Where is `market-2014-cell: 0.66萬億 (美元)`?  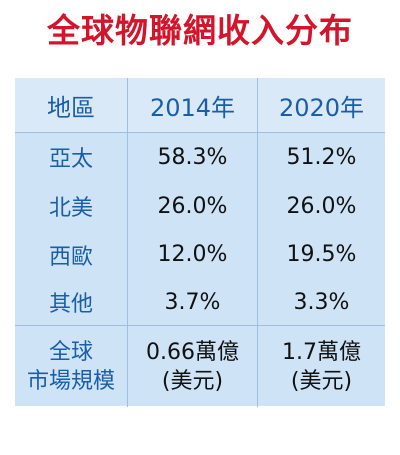 market-2014-cell: 0.66萬億 (美元) is located at coordinates (192, 366).